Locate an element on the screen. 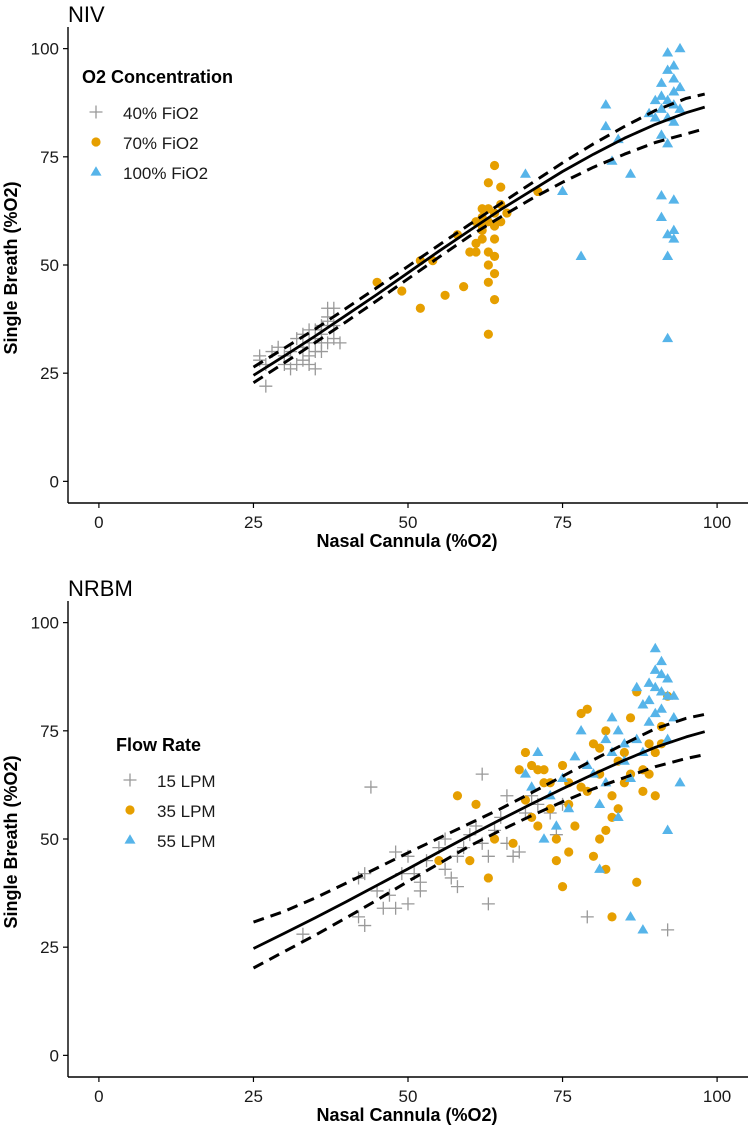 Image resolution: width=750 pixels, height=1132 pixels. legend-label-55: 55 LPM is located at coordinates (186, 841).